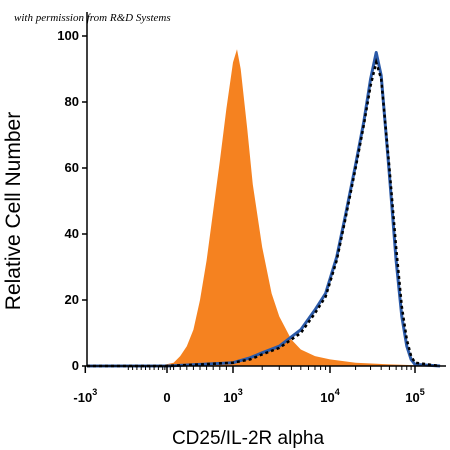 The height and width of the screenshot is (450, 450). Describe the element at coordinates (75, 365) in the screenshot. I see `y-tick-label: 0` at that location.